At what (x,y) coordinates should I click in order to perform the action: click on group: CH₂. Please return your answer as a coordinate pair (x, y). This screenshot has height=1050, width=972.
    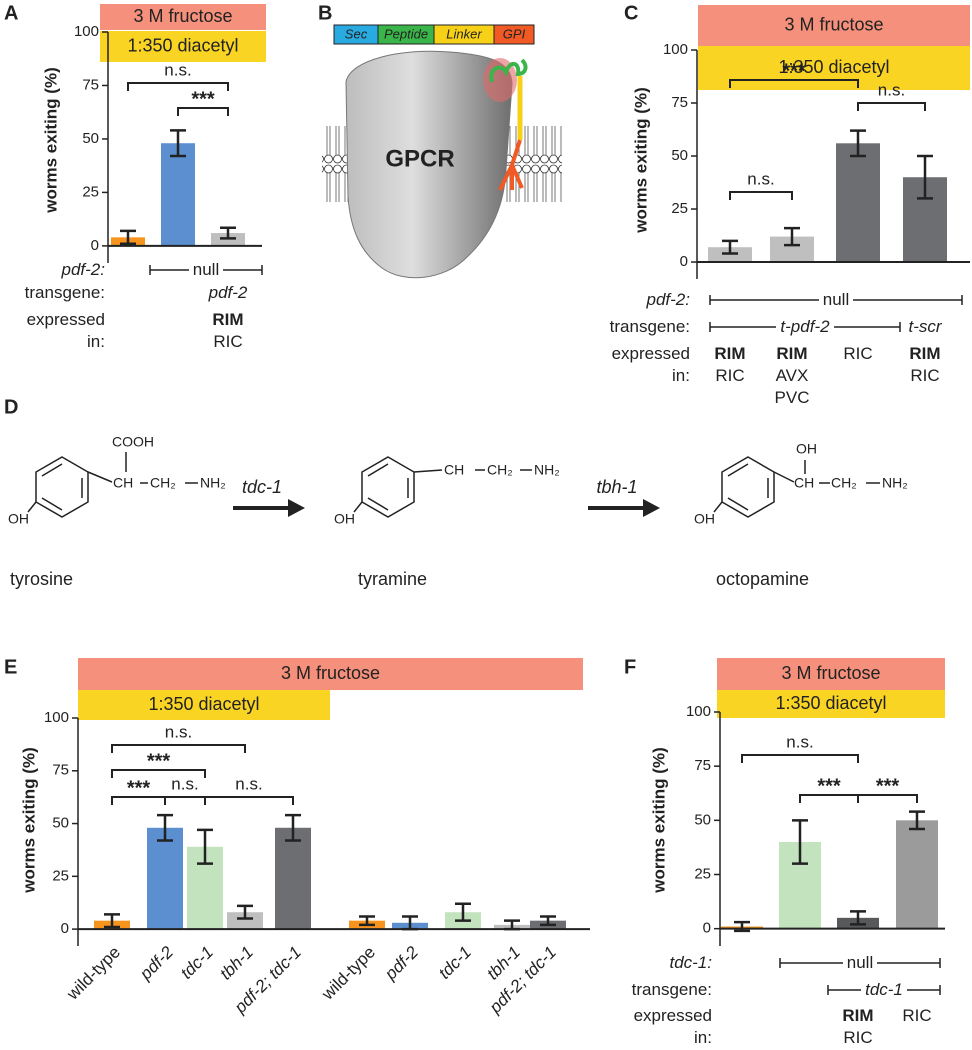
    Looking at the image, I should click on (844, 483).